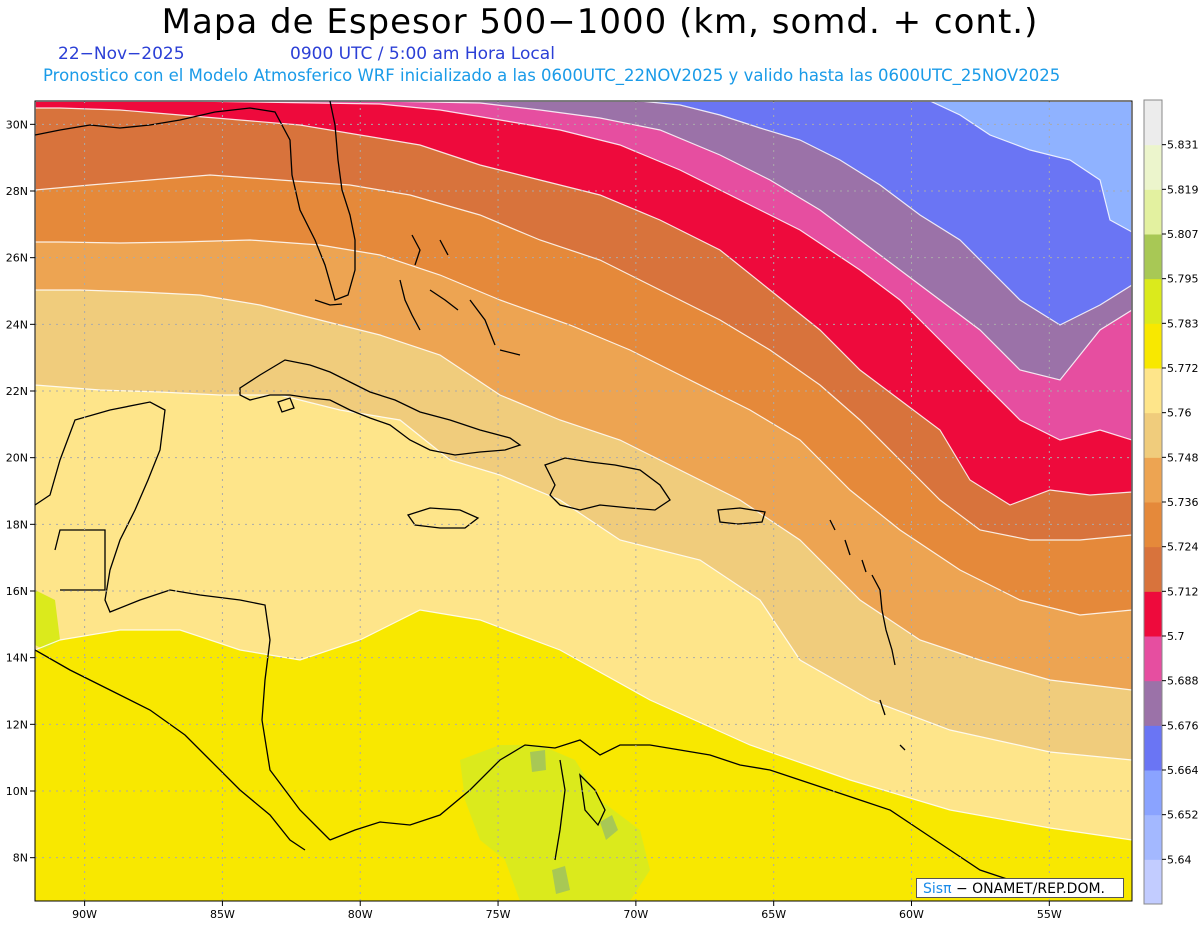 Image resolution: width=1200 pixels, height=927 pixels. Describe the element at coordinates (685, 815) in the screenshot. I see `coastline-south-america` at that location.